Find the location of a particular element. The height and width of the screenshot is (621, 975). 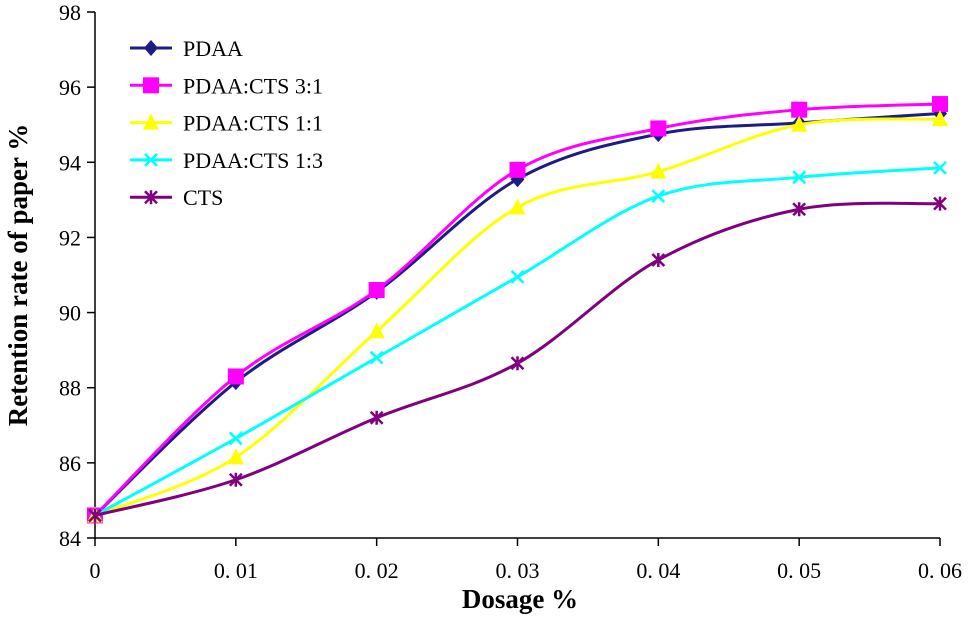

legend-item: CTS is located at coordinates (176, 197).